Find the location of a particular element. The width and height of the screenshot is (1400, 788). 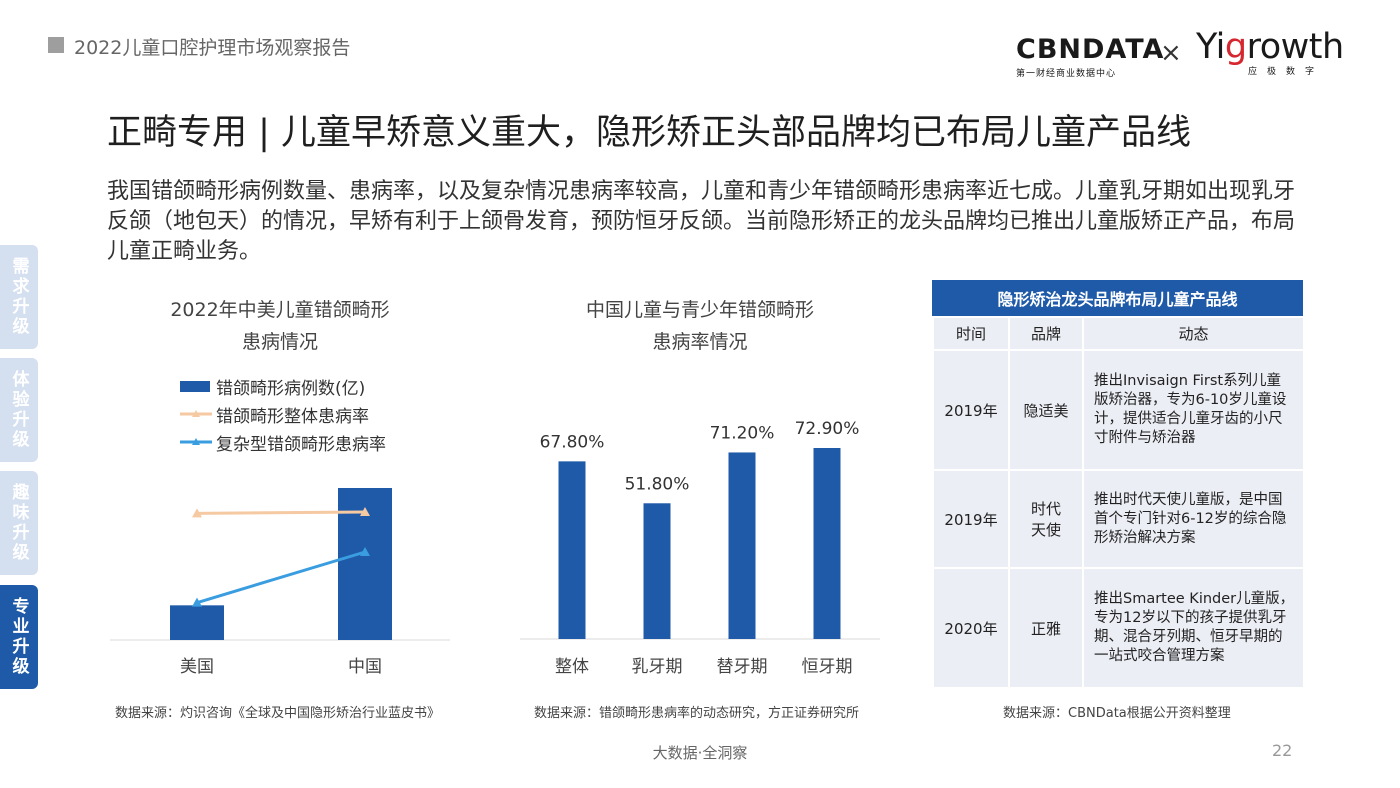

chart1-x-tick-label: 美国 is located at coordinates (197, 667).